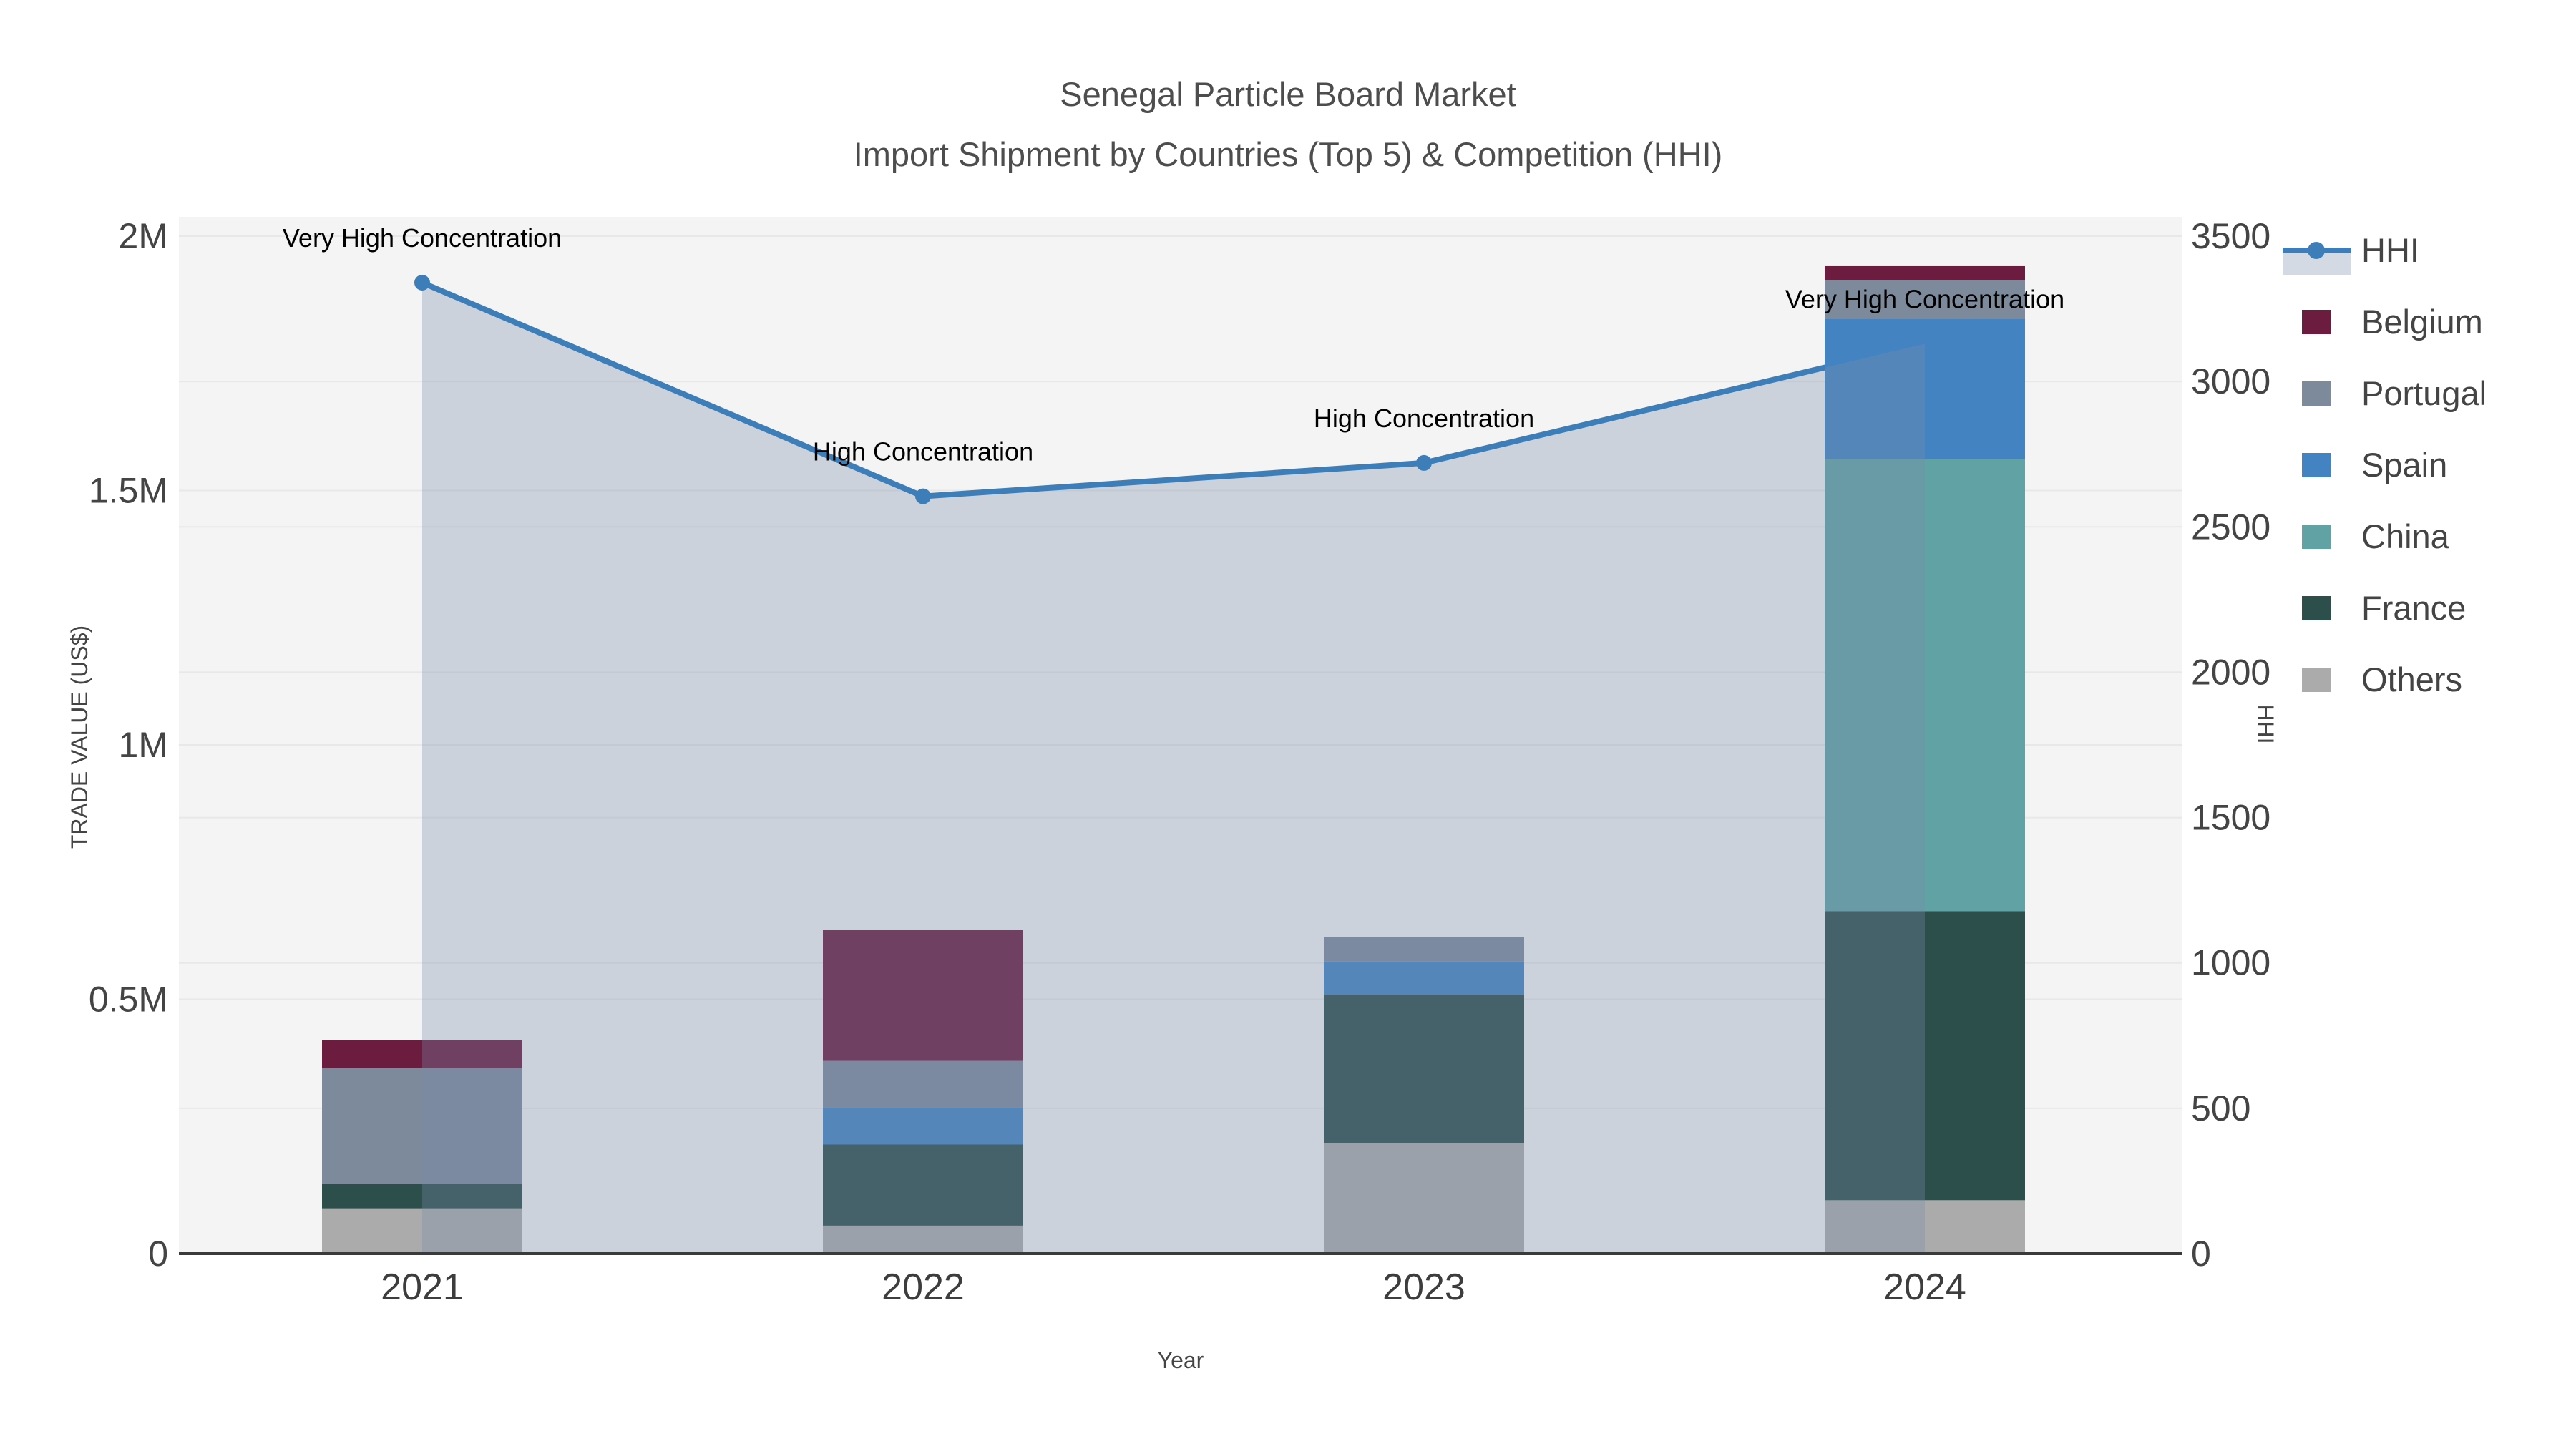  What do you see at coordinates (1423, 1287) in the screenshot?
I see `x-tick-label-2023: 2023` at bounding box center [1423, 1287].